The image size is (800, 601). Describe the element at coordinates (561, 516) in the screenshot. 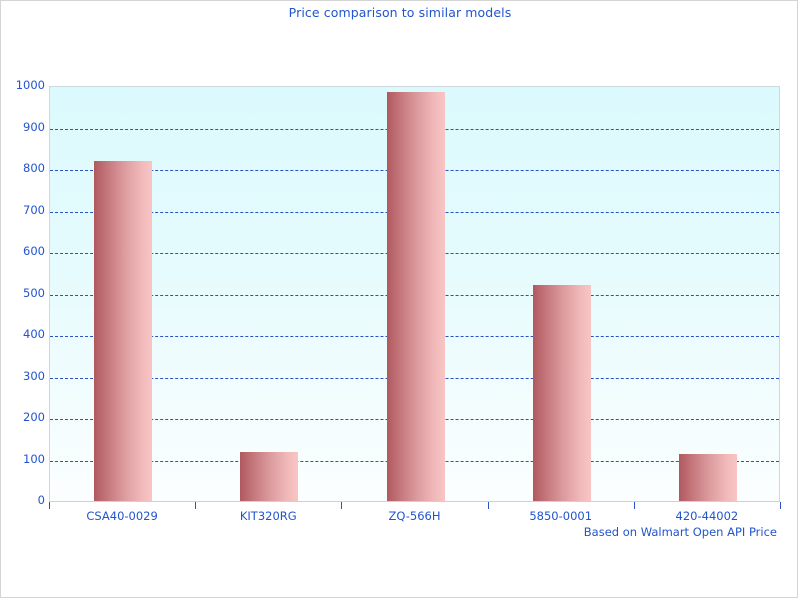

I see `x-axis-tick-label: 5850-0001` at that location.